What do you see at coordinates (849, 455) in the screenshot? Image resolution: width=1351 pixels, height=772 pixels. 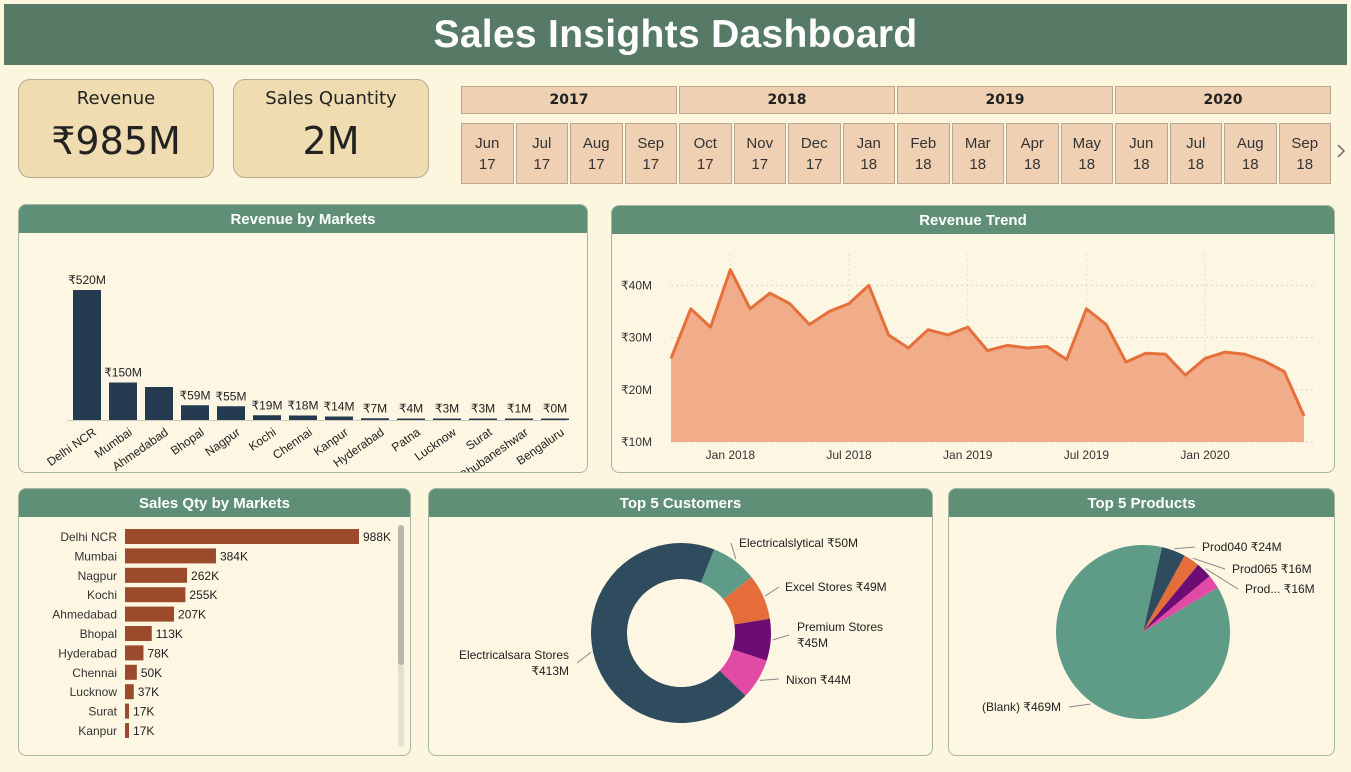 I see `x-tick-label: Jul 2018` at bounding box center [849, 455].